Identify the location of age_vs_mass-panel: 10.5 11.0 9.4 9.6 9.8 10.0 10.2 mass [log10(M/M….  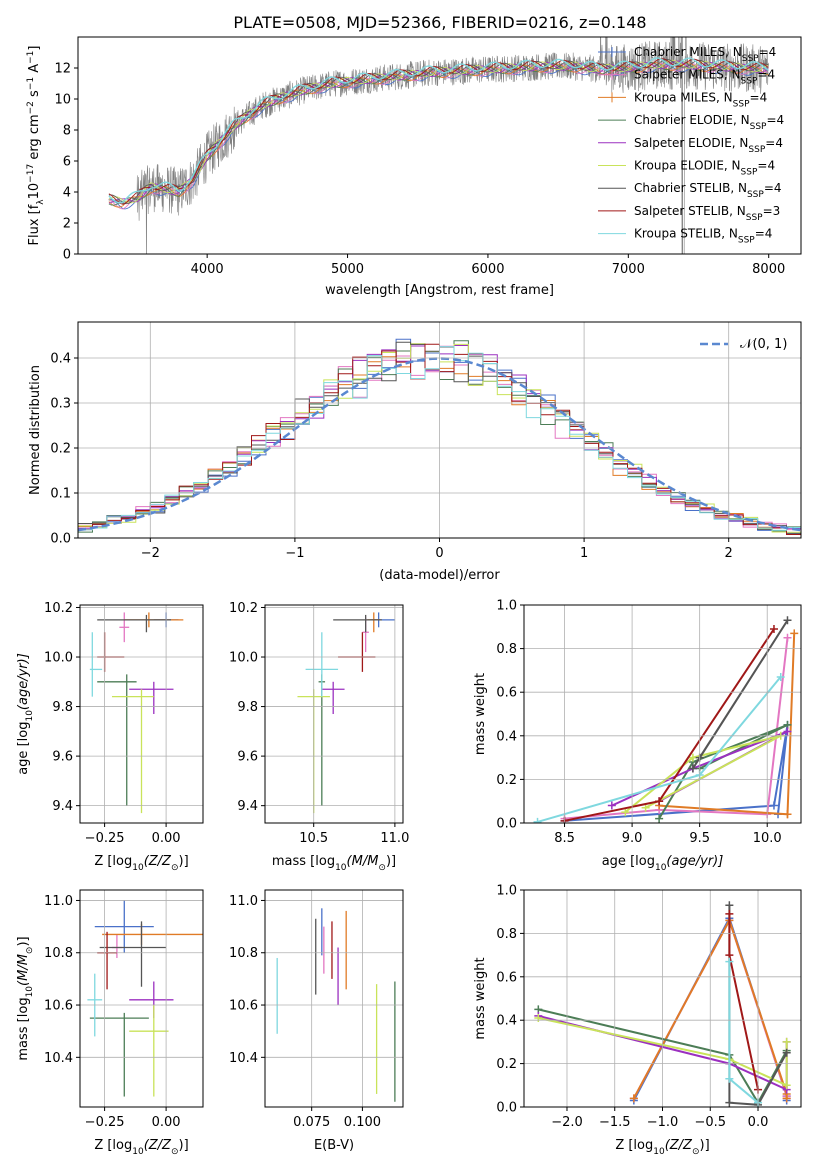
(319, 737).